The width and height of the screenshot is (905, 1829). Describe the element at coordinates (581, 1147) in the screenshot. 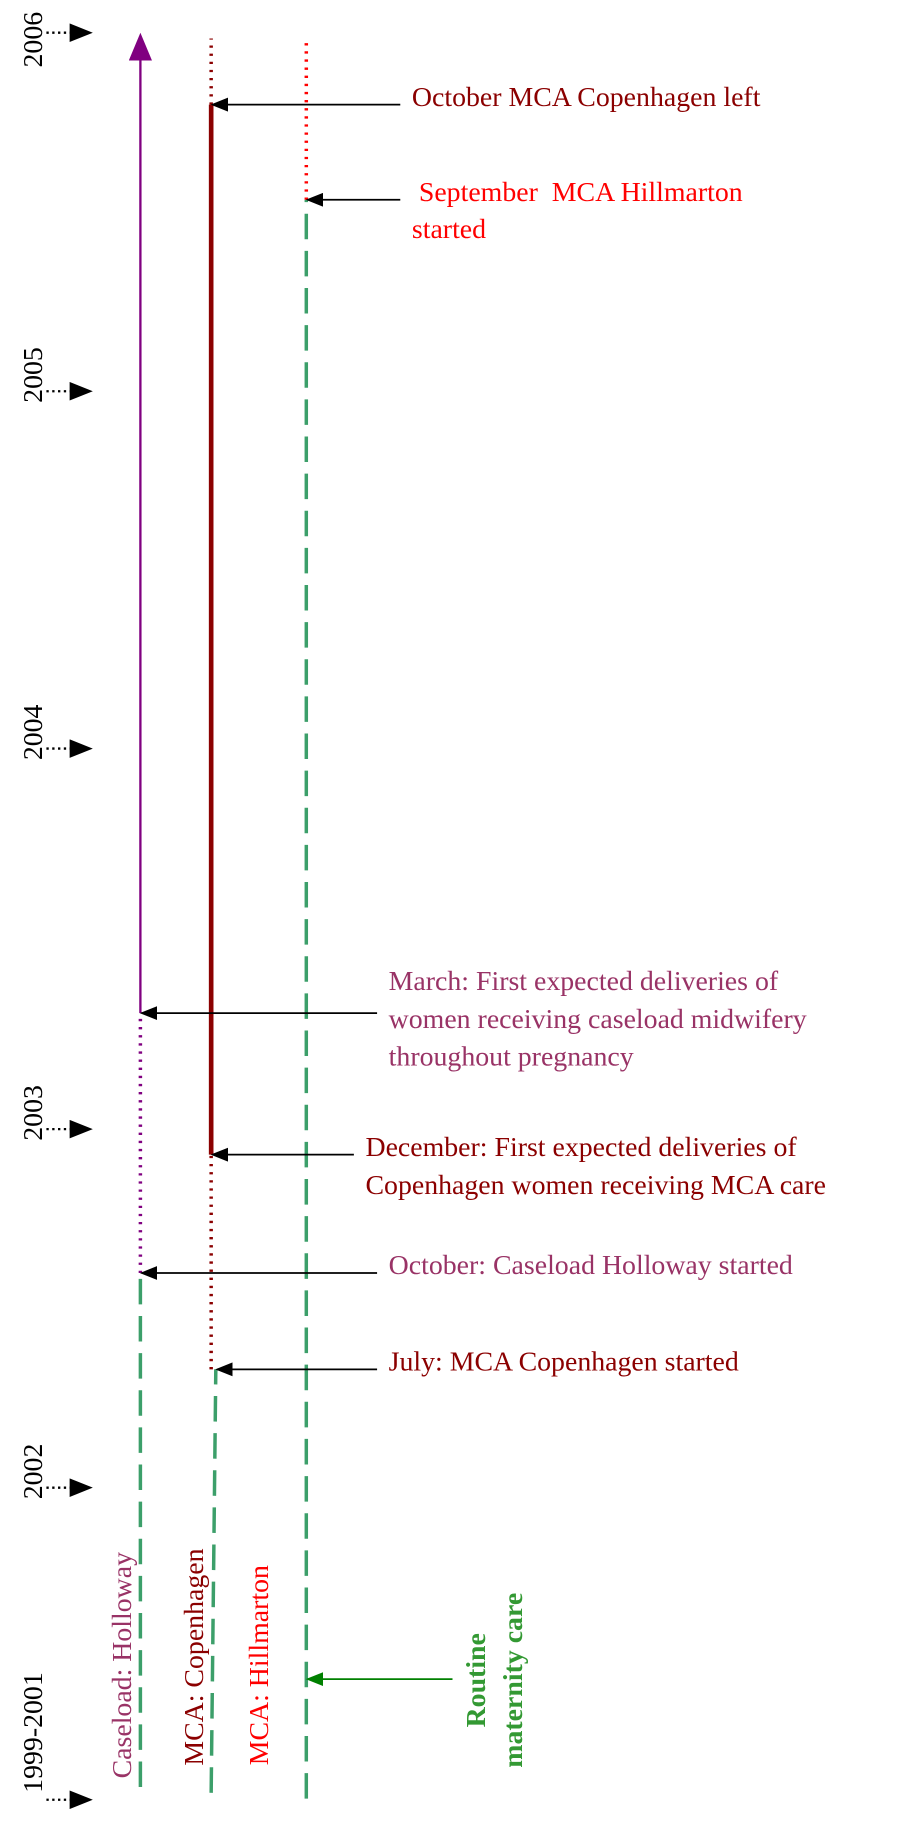

I see `event-text: December: First expected deliveries of` at that location.